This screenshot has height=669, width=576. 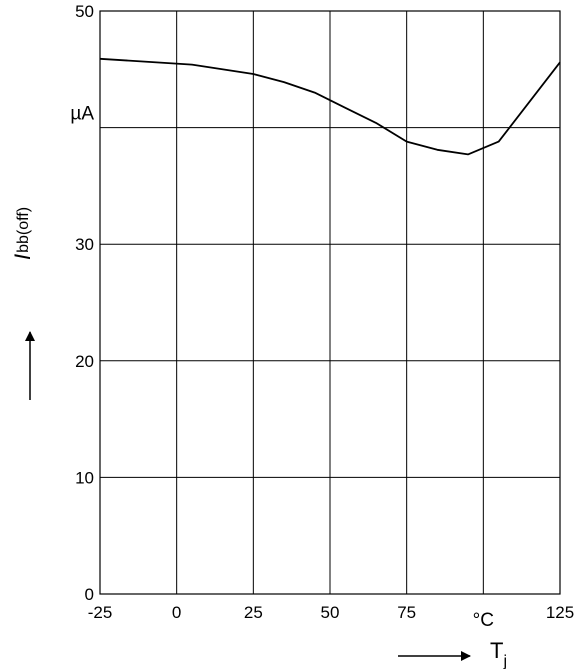 I want to click on x-unit-label: °C, so click(x=483, y=620).